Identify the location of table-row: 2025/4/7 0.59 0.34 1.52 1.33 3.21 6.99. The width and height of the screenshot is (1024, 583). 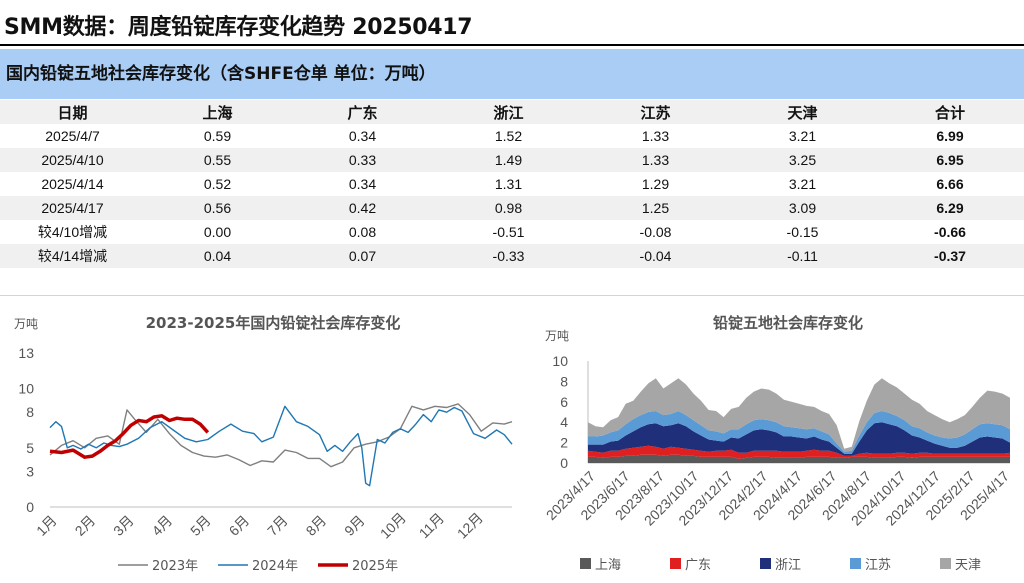
(512, 136).